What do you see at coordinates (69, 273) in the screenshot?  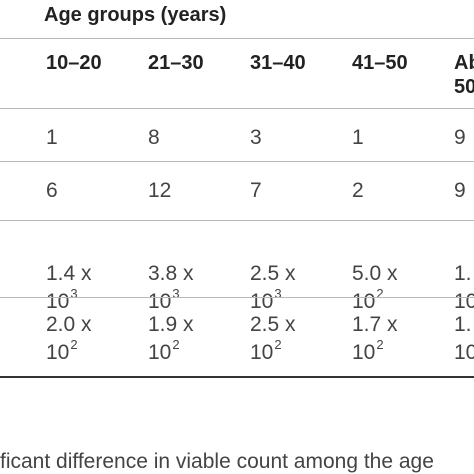 I see `table-cell: 1.4 x` at bounding box center [69, 273].